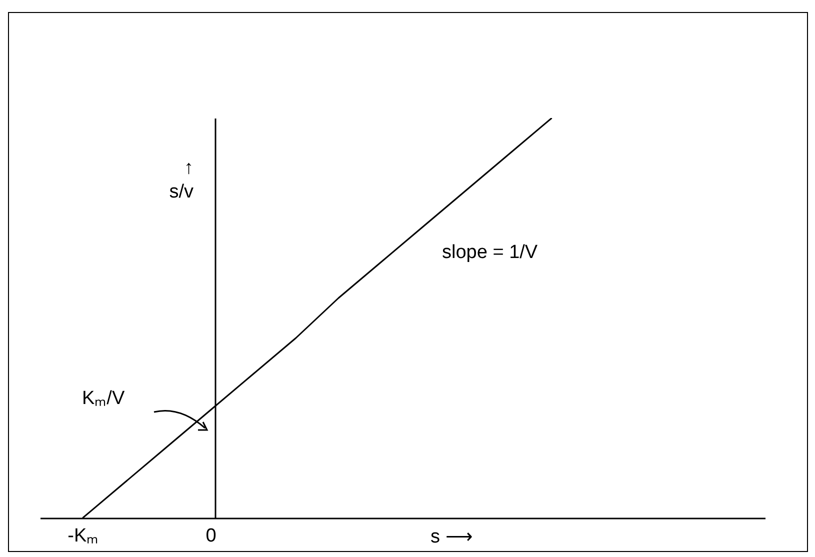 Image resolution: width=815 pixels, height=557 pixels. Describe the element at coordinates (211, 536) in the screenshot. I see `x-tick-label: 0` at that location.